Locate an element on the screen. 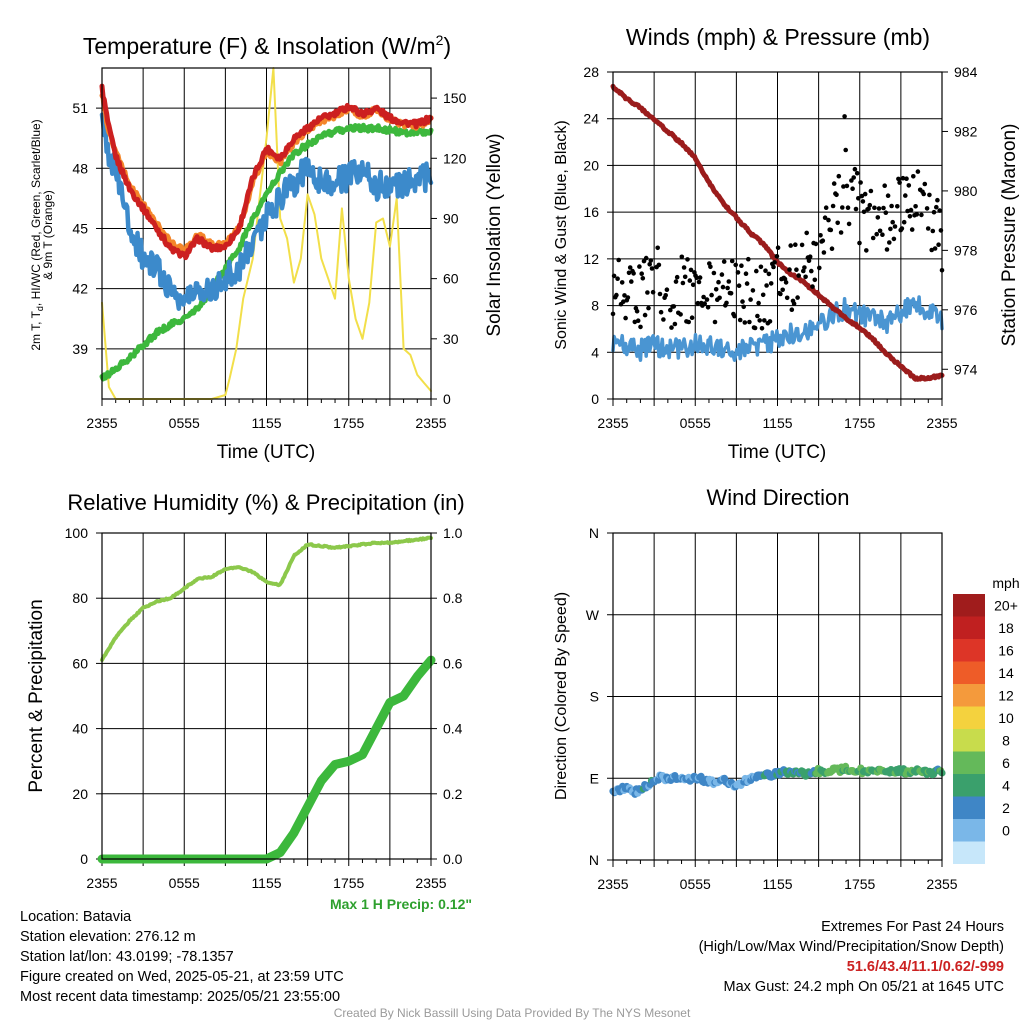  colorbar-label: 8 is located at coordinates (1006, 741).